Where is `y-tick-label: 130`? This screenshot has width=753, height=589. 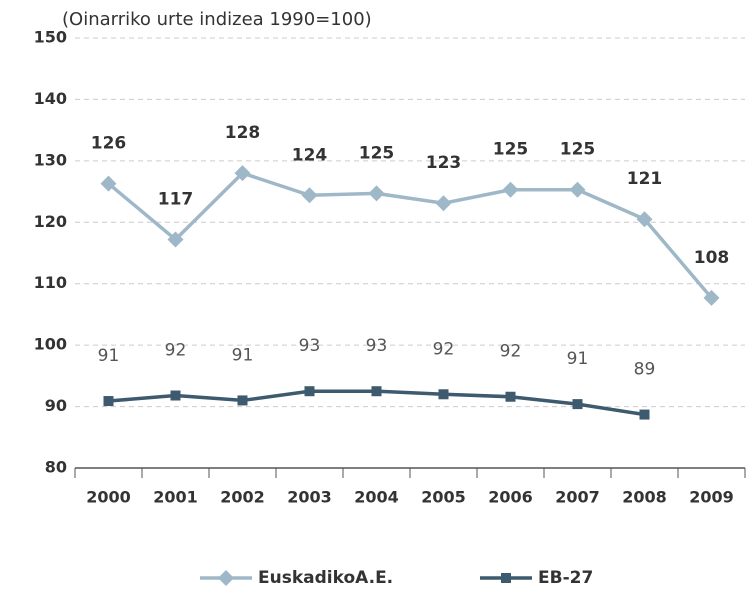 y-tick-label: 130 is located at coordinates (50, 159).